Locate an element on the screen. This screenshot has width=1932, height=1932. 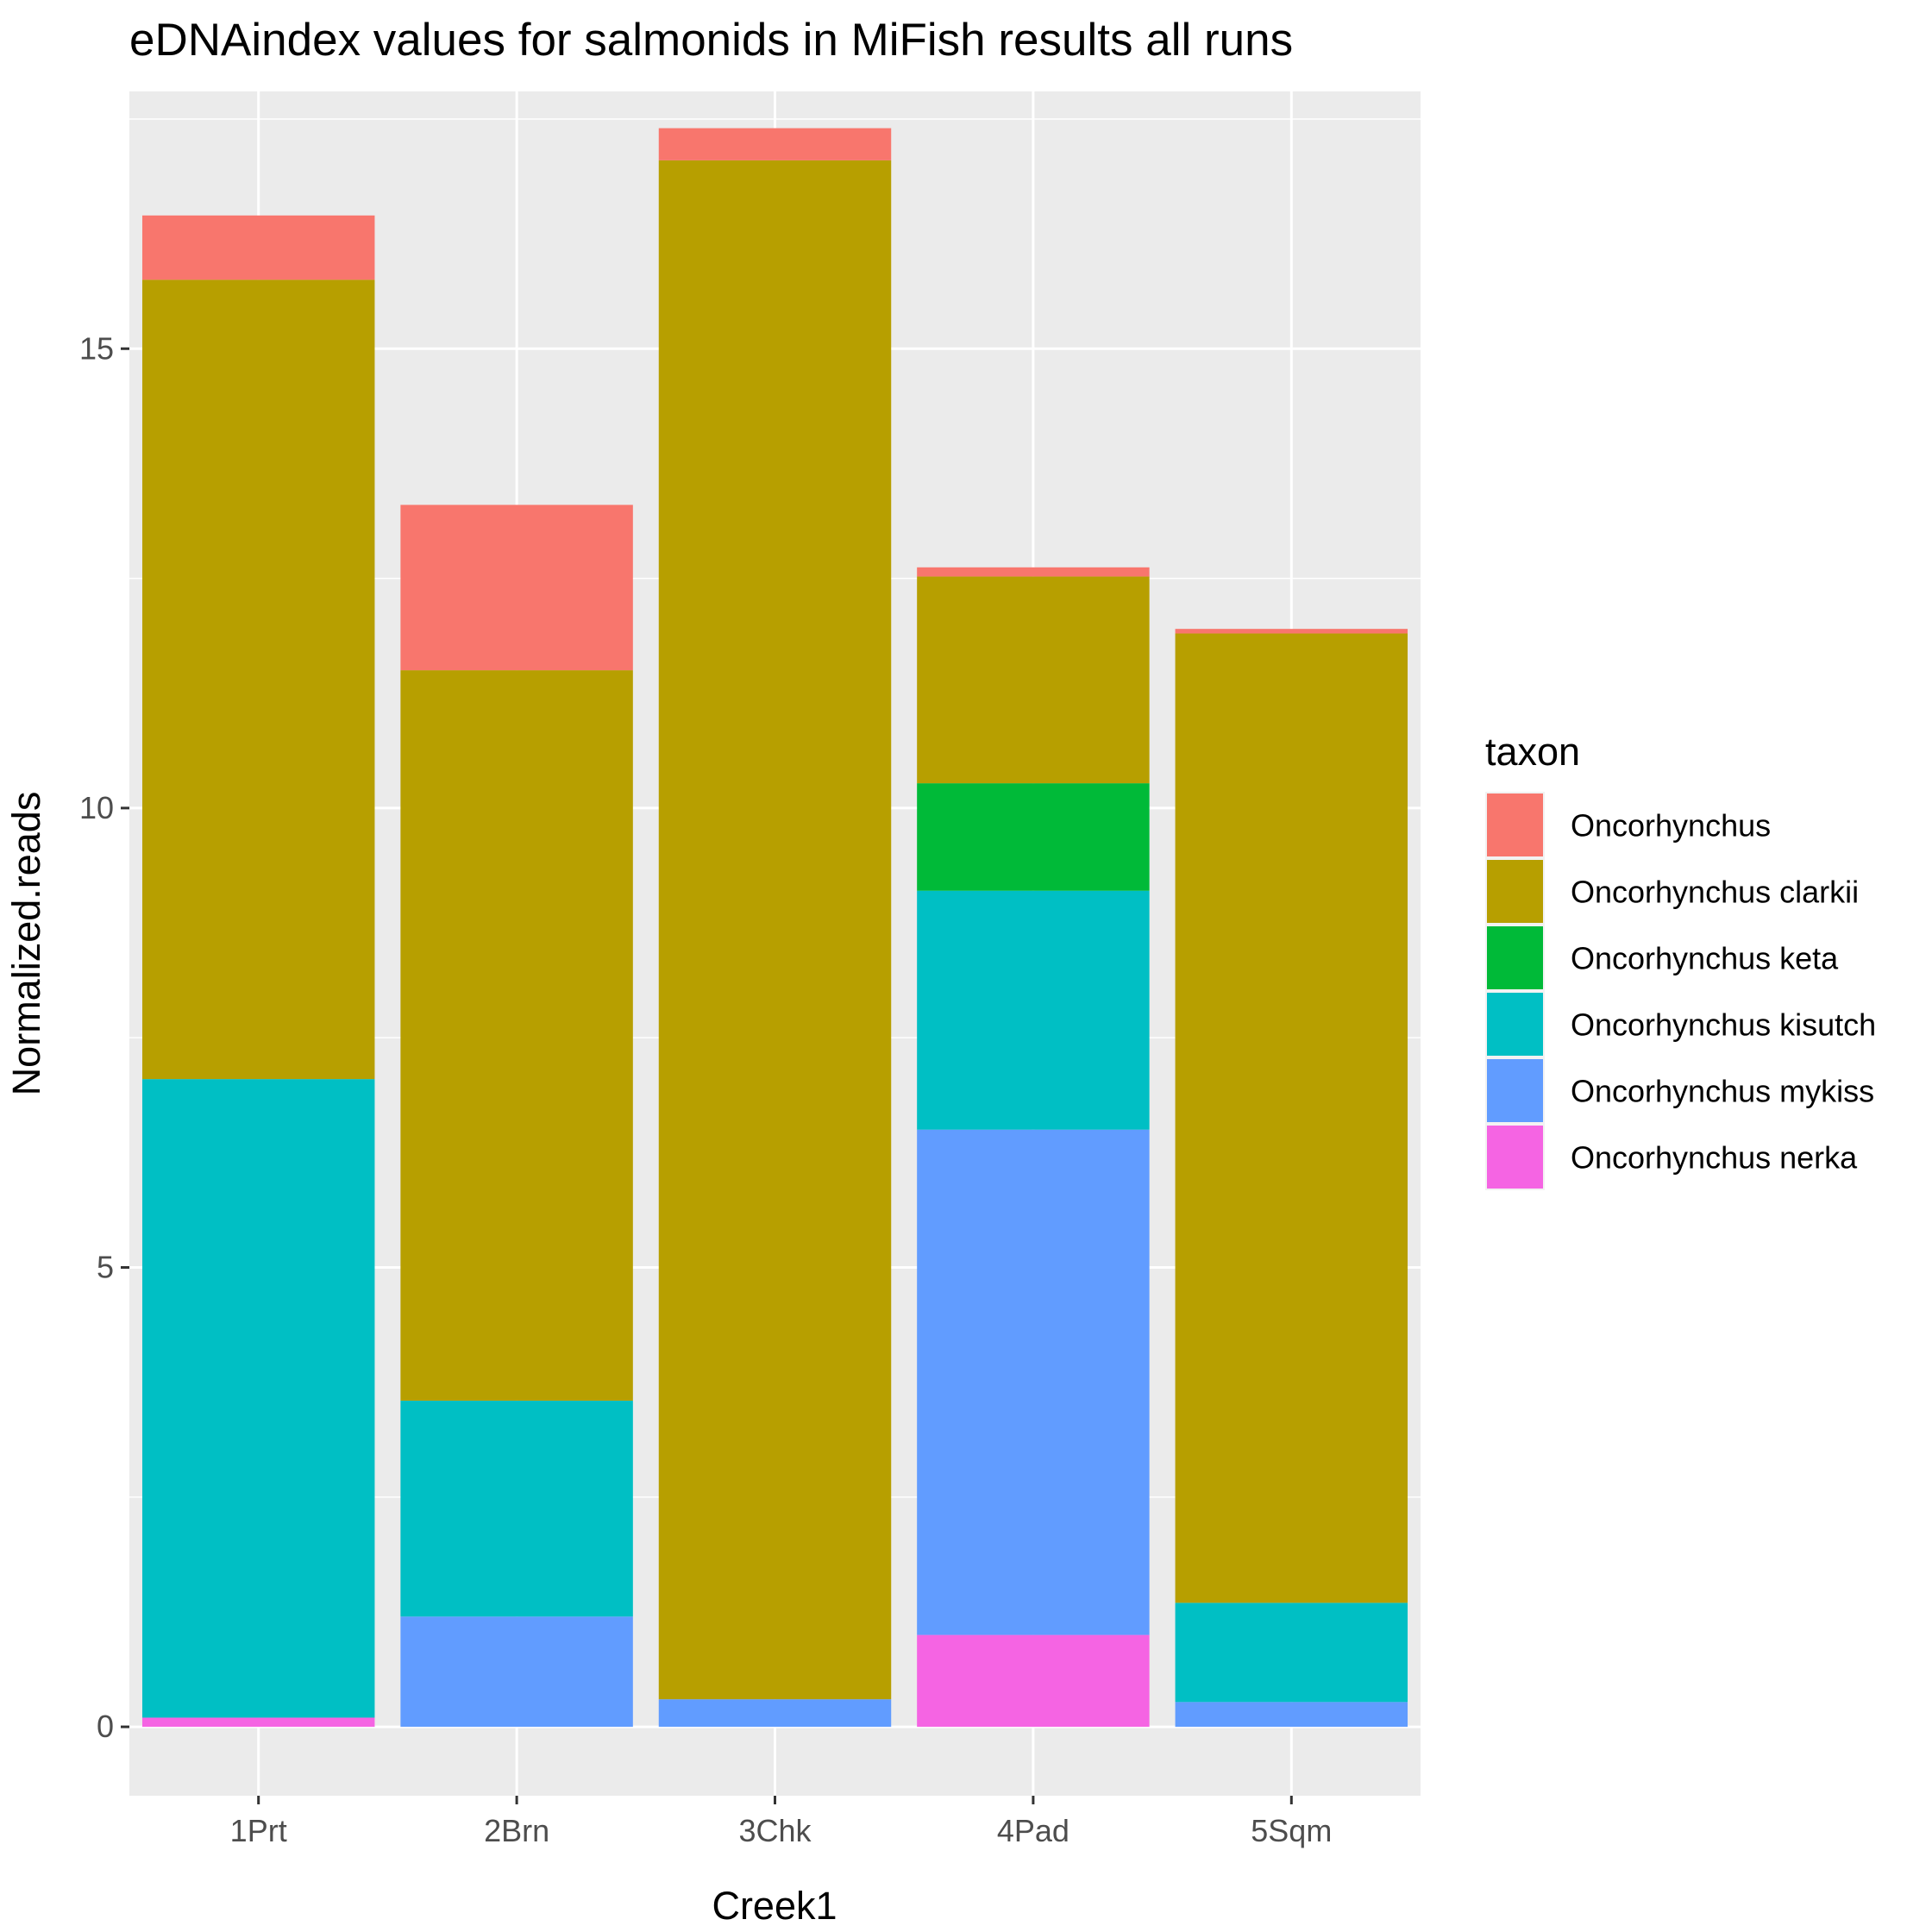
x-axis-title: Creek1 is located at coordinates (774, 1906).